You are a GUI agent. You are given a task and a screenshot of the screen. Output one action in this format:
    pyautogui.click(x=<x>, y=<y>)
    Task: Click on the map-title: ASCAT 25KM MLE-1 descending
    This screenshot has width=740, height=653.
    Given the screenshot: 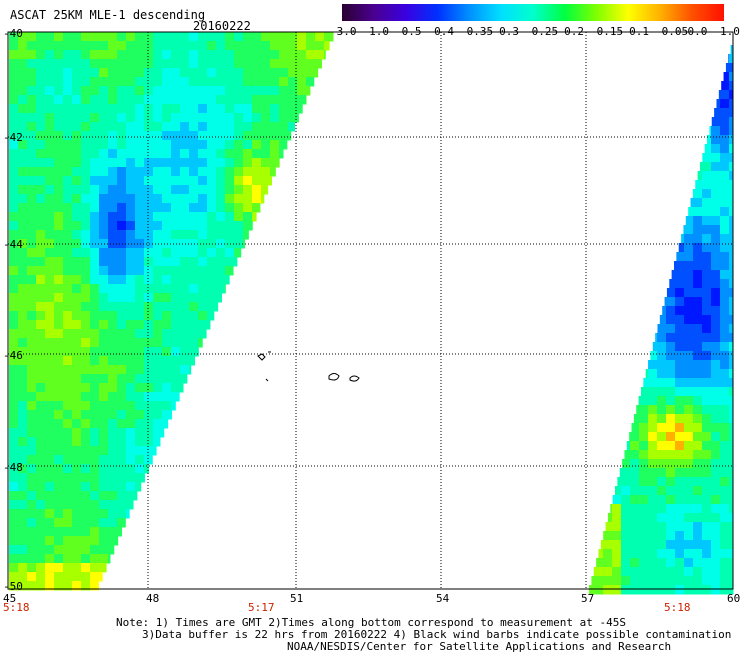 What is the action you would take?
    pyautogui.click(x=108, y=15)
    